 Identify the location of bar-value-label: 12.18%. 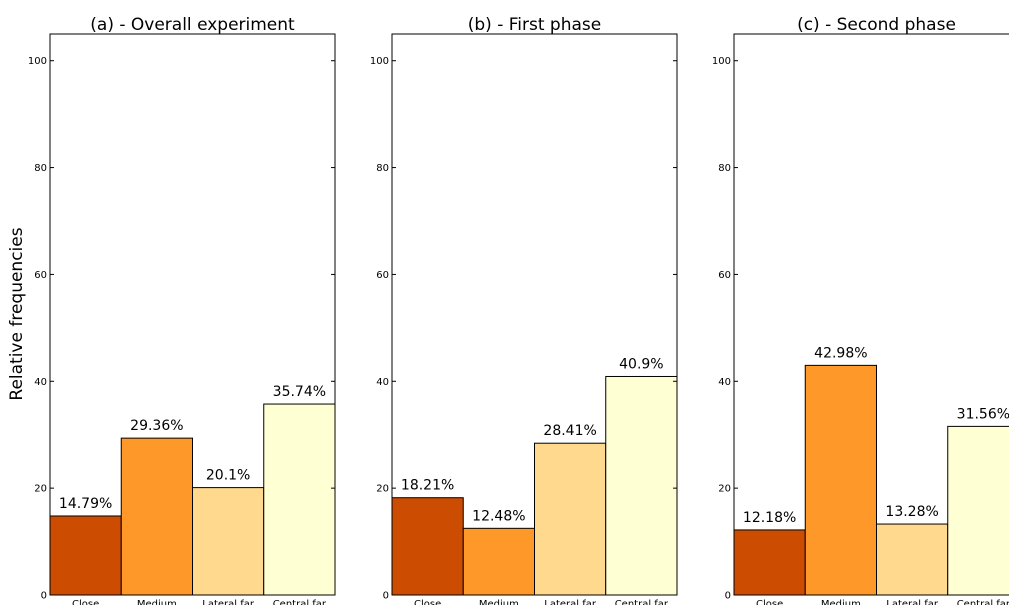
(769, 518).